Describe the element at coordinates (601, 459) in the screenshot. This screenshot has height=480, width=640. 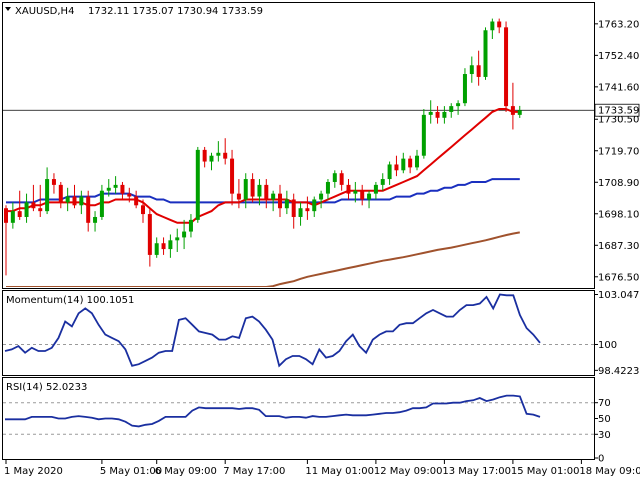
I see `rsi-tick-label: 0` at that location.